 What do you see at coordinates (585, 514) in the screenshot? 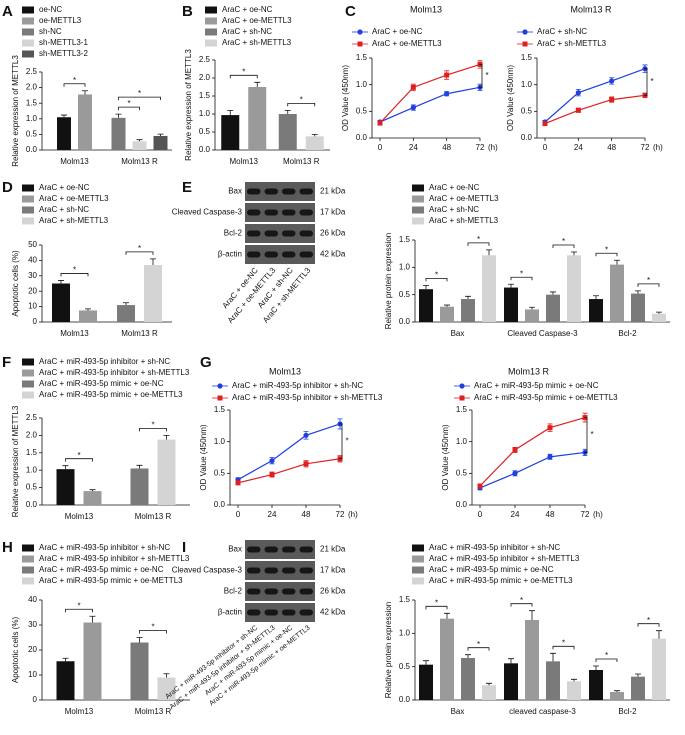
I see `x-tick-label: 72` at bounding box center [585, 514].